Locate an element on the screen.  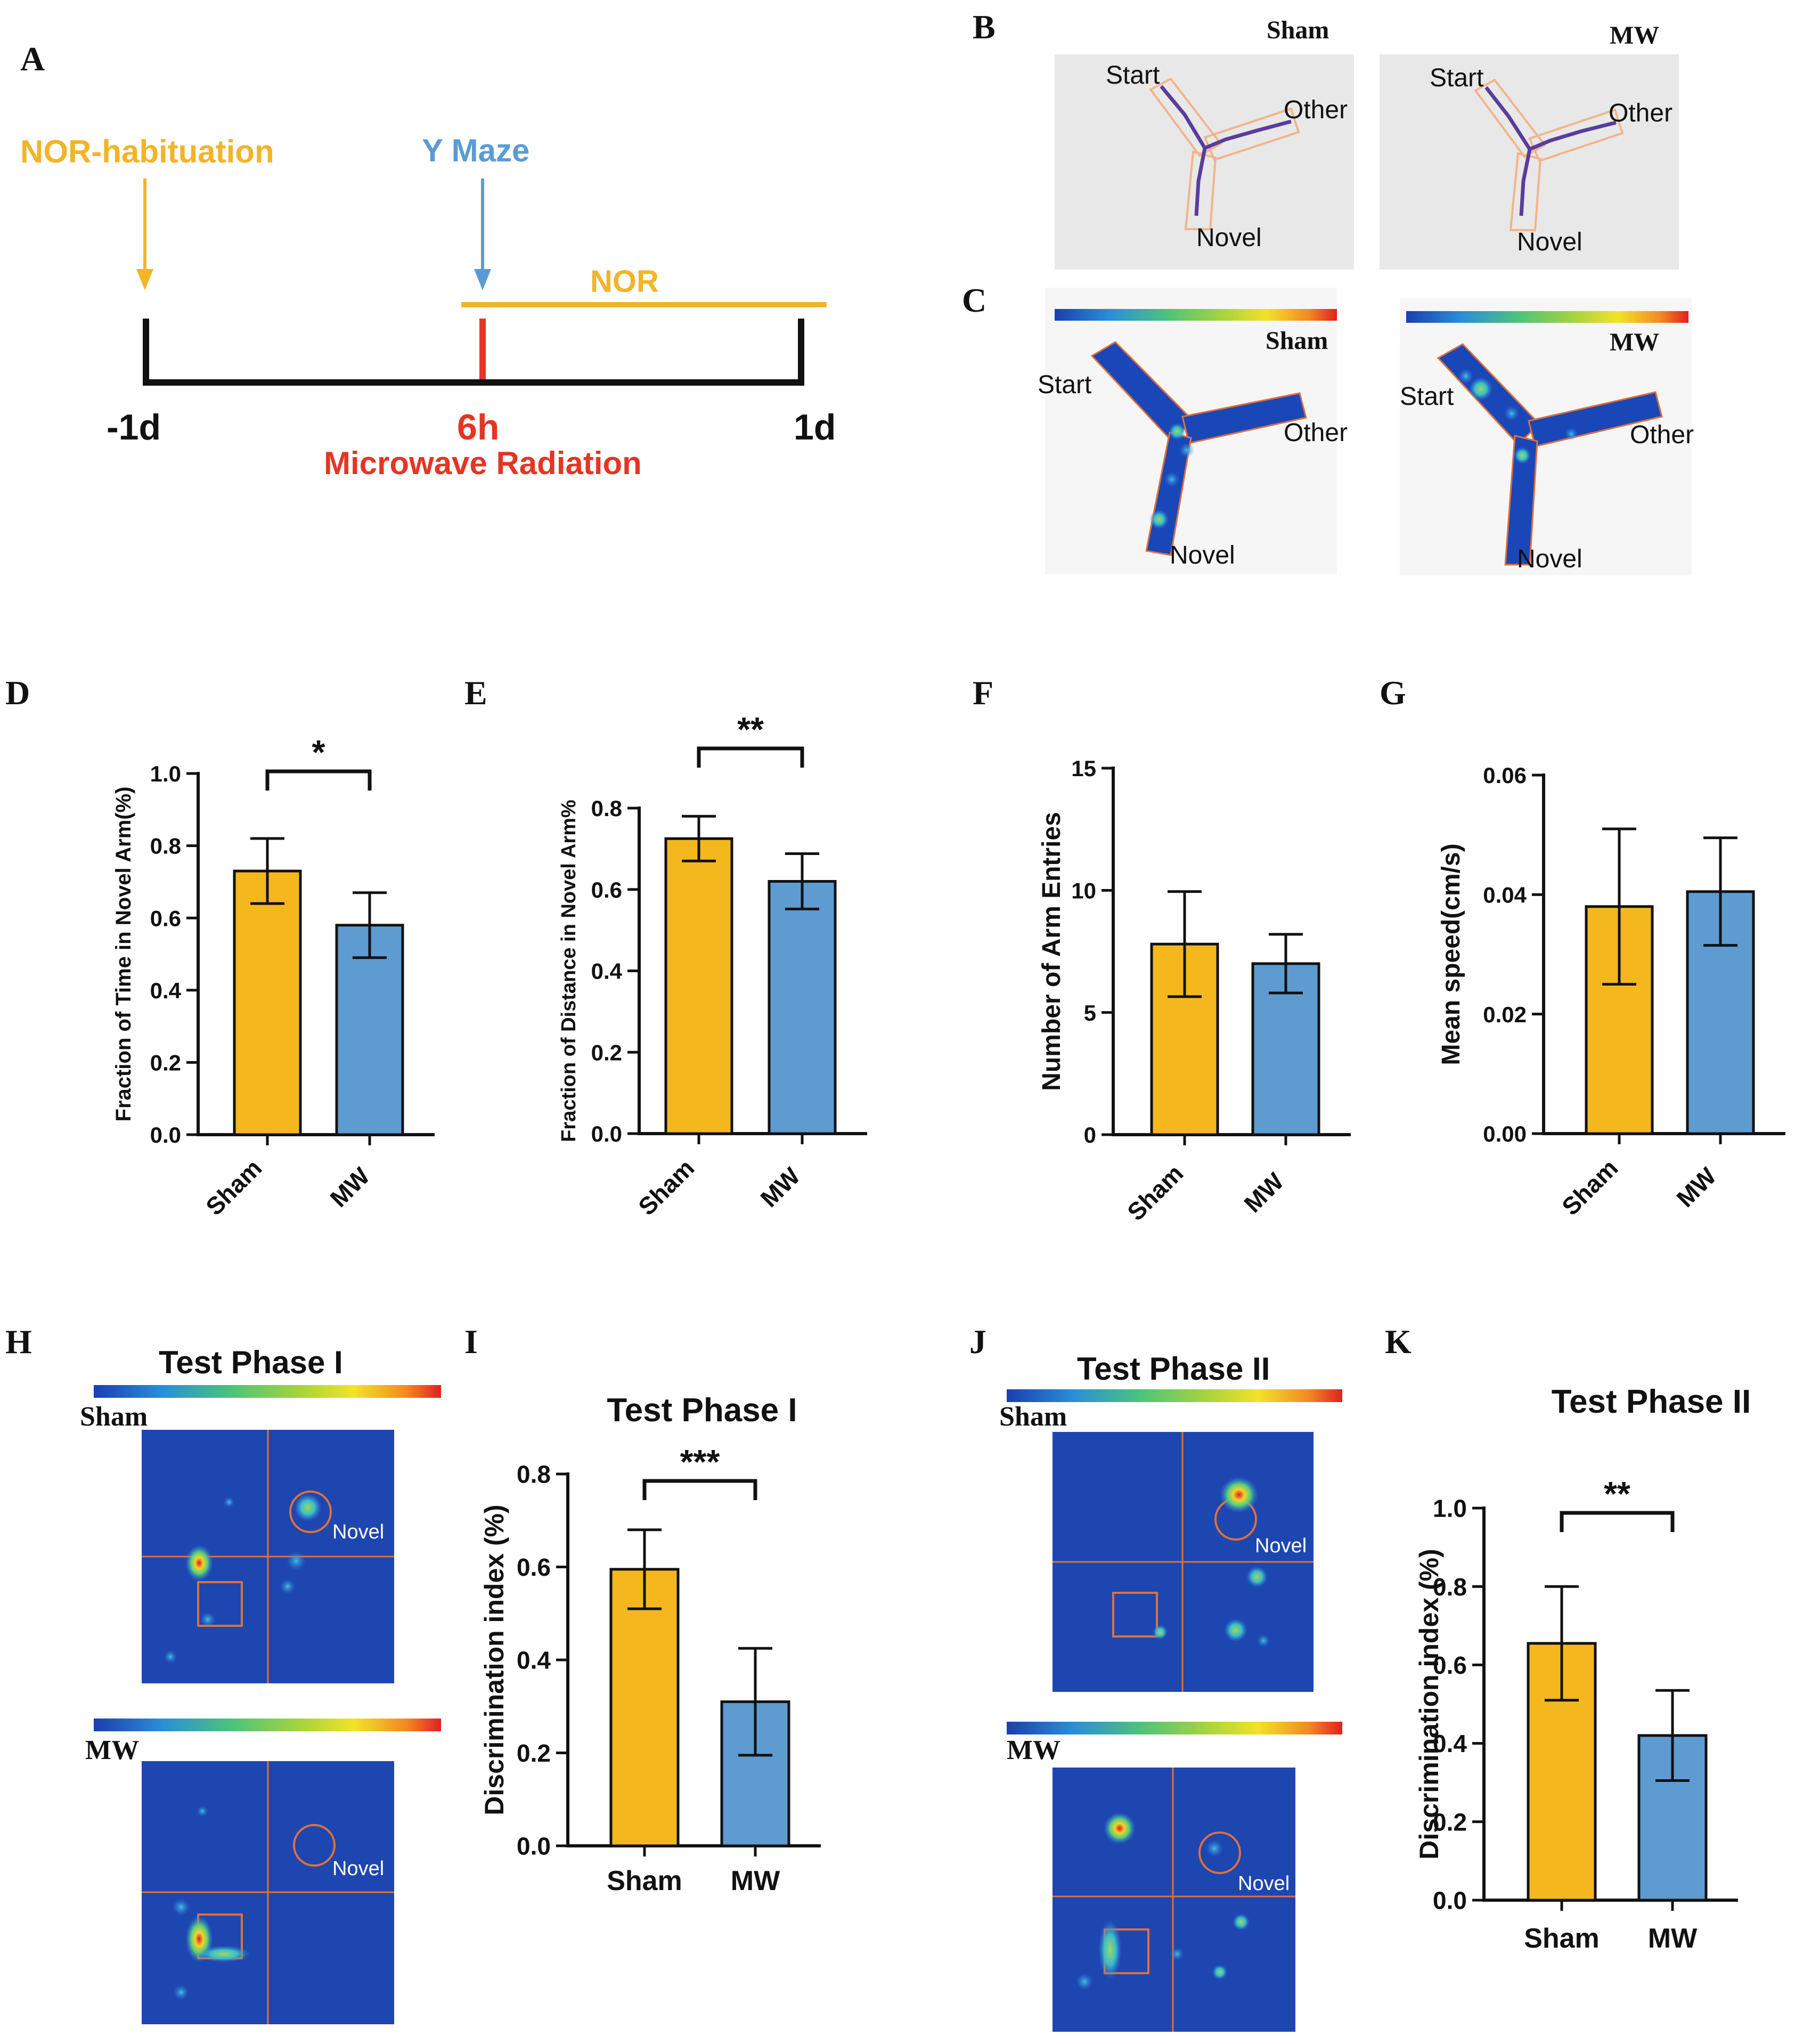
significance-label: * is located at coordinates (318, 752).